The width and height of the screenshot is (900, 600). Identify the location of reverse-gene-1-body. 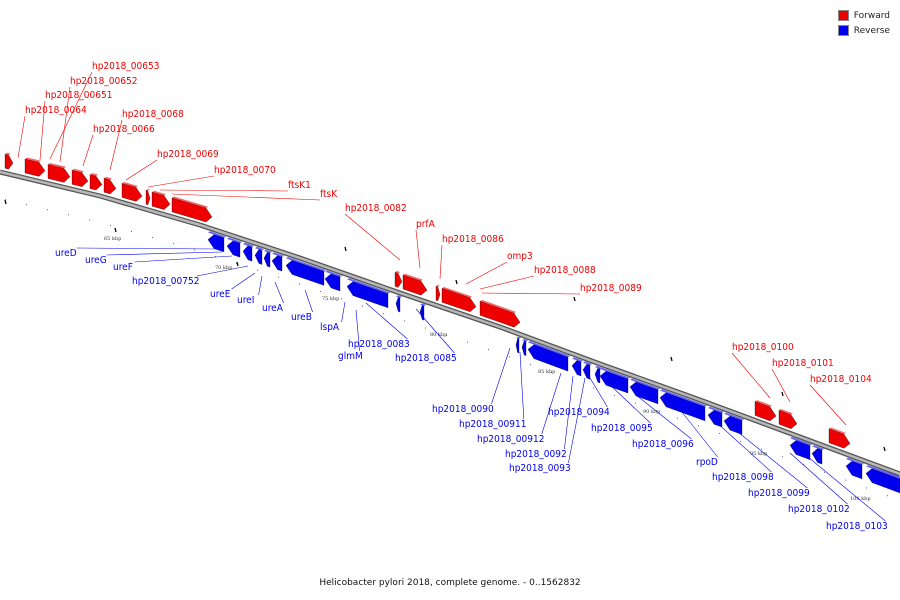
(233, 249).